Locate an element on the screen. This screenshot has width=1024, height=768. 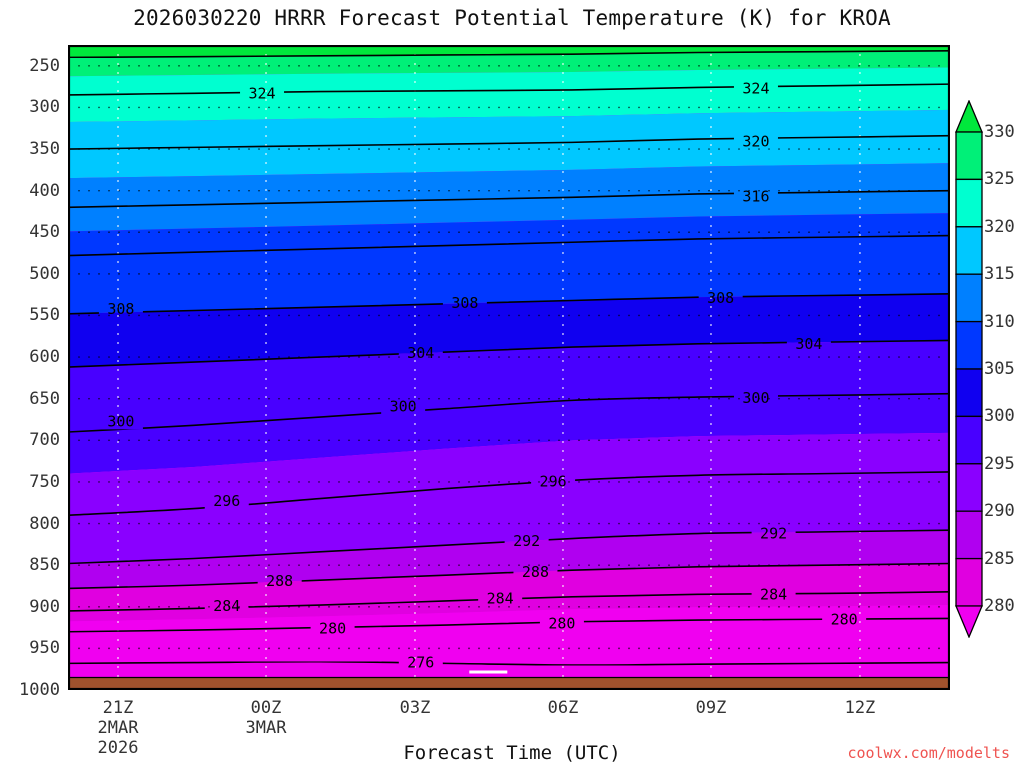
contour-label-316-0: 316 is located at coordinates (755, 197).